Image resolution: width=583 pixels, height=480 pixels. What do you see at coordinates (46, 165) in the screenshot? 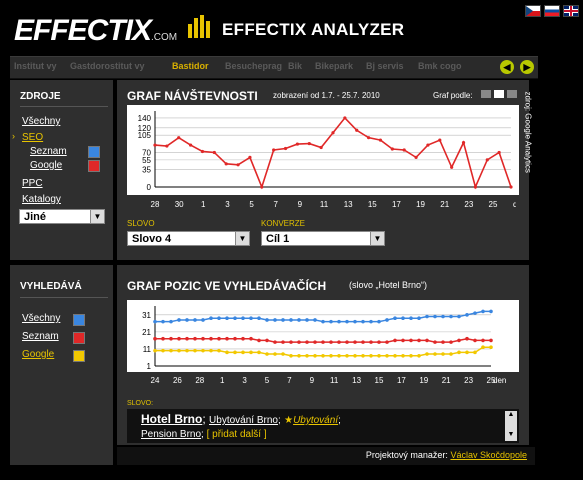
I see `source-google-link: Google` at bounding box center [46, 165].